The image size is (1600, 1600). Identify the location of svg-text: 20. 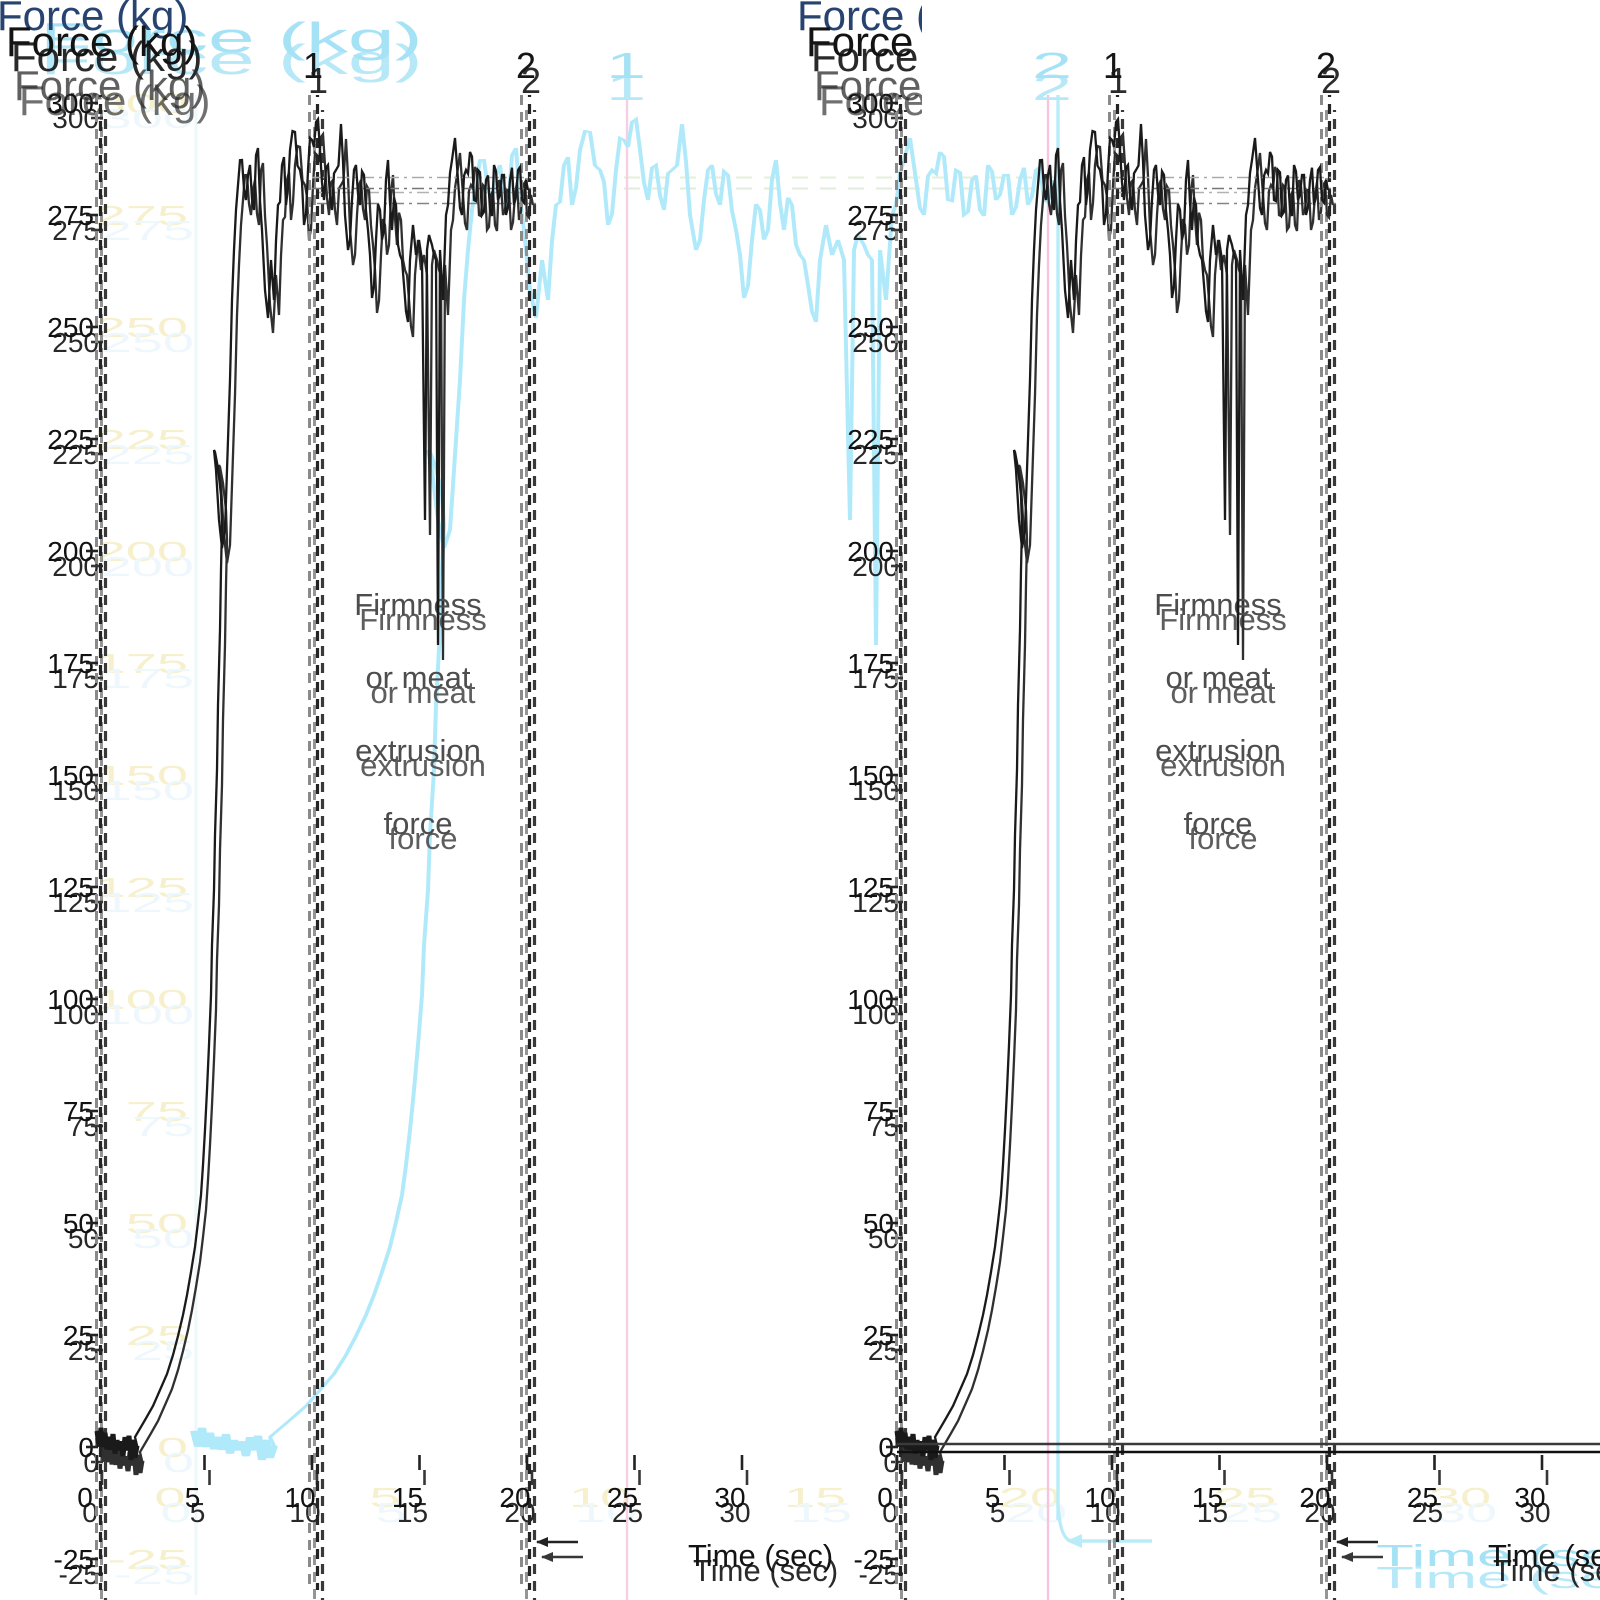
(1030, 1497).